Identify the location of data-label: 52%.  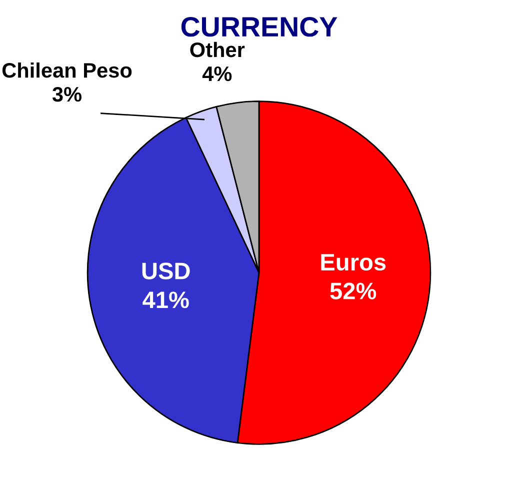
(353, 291).